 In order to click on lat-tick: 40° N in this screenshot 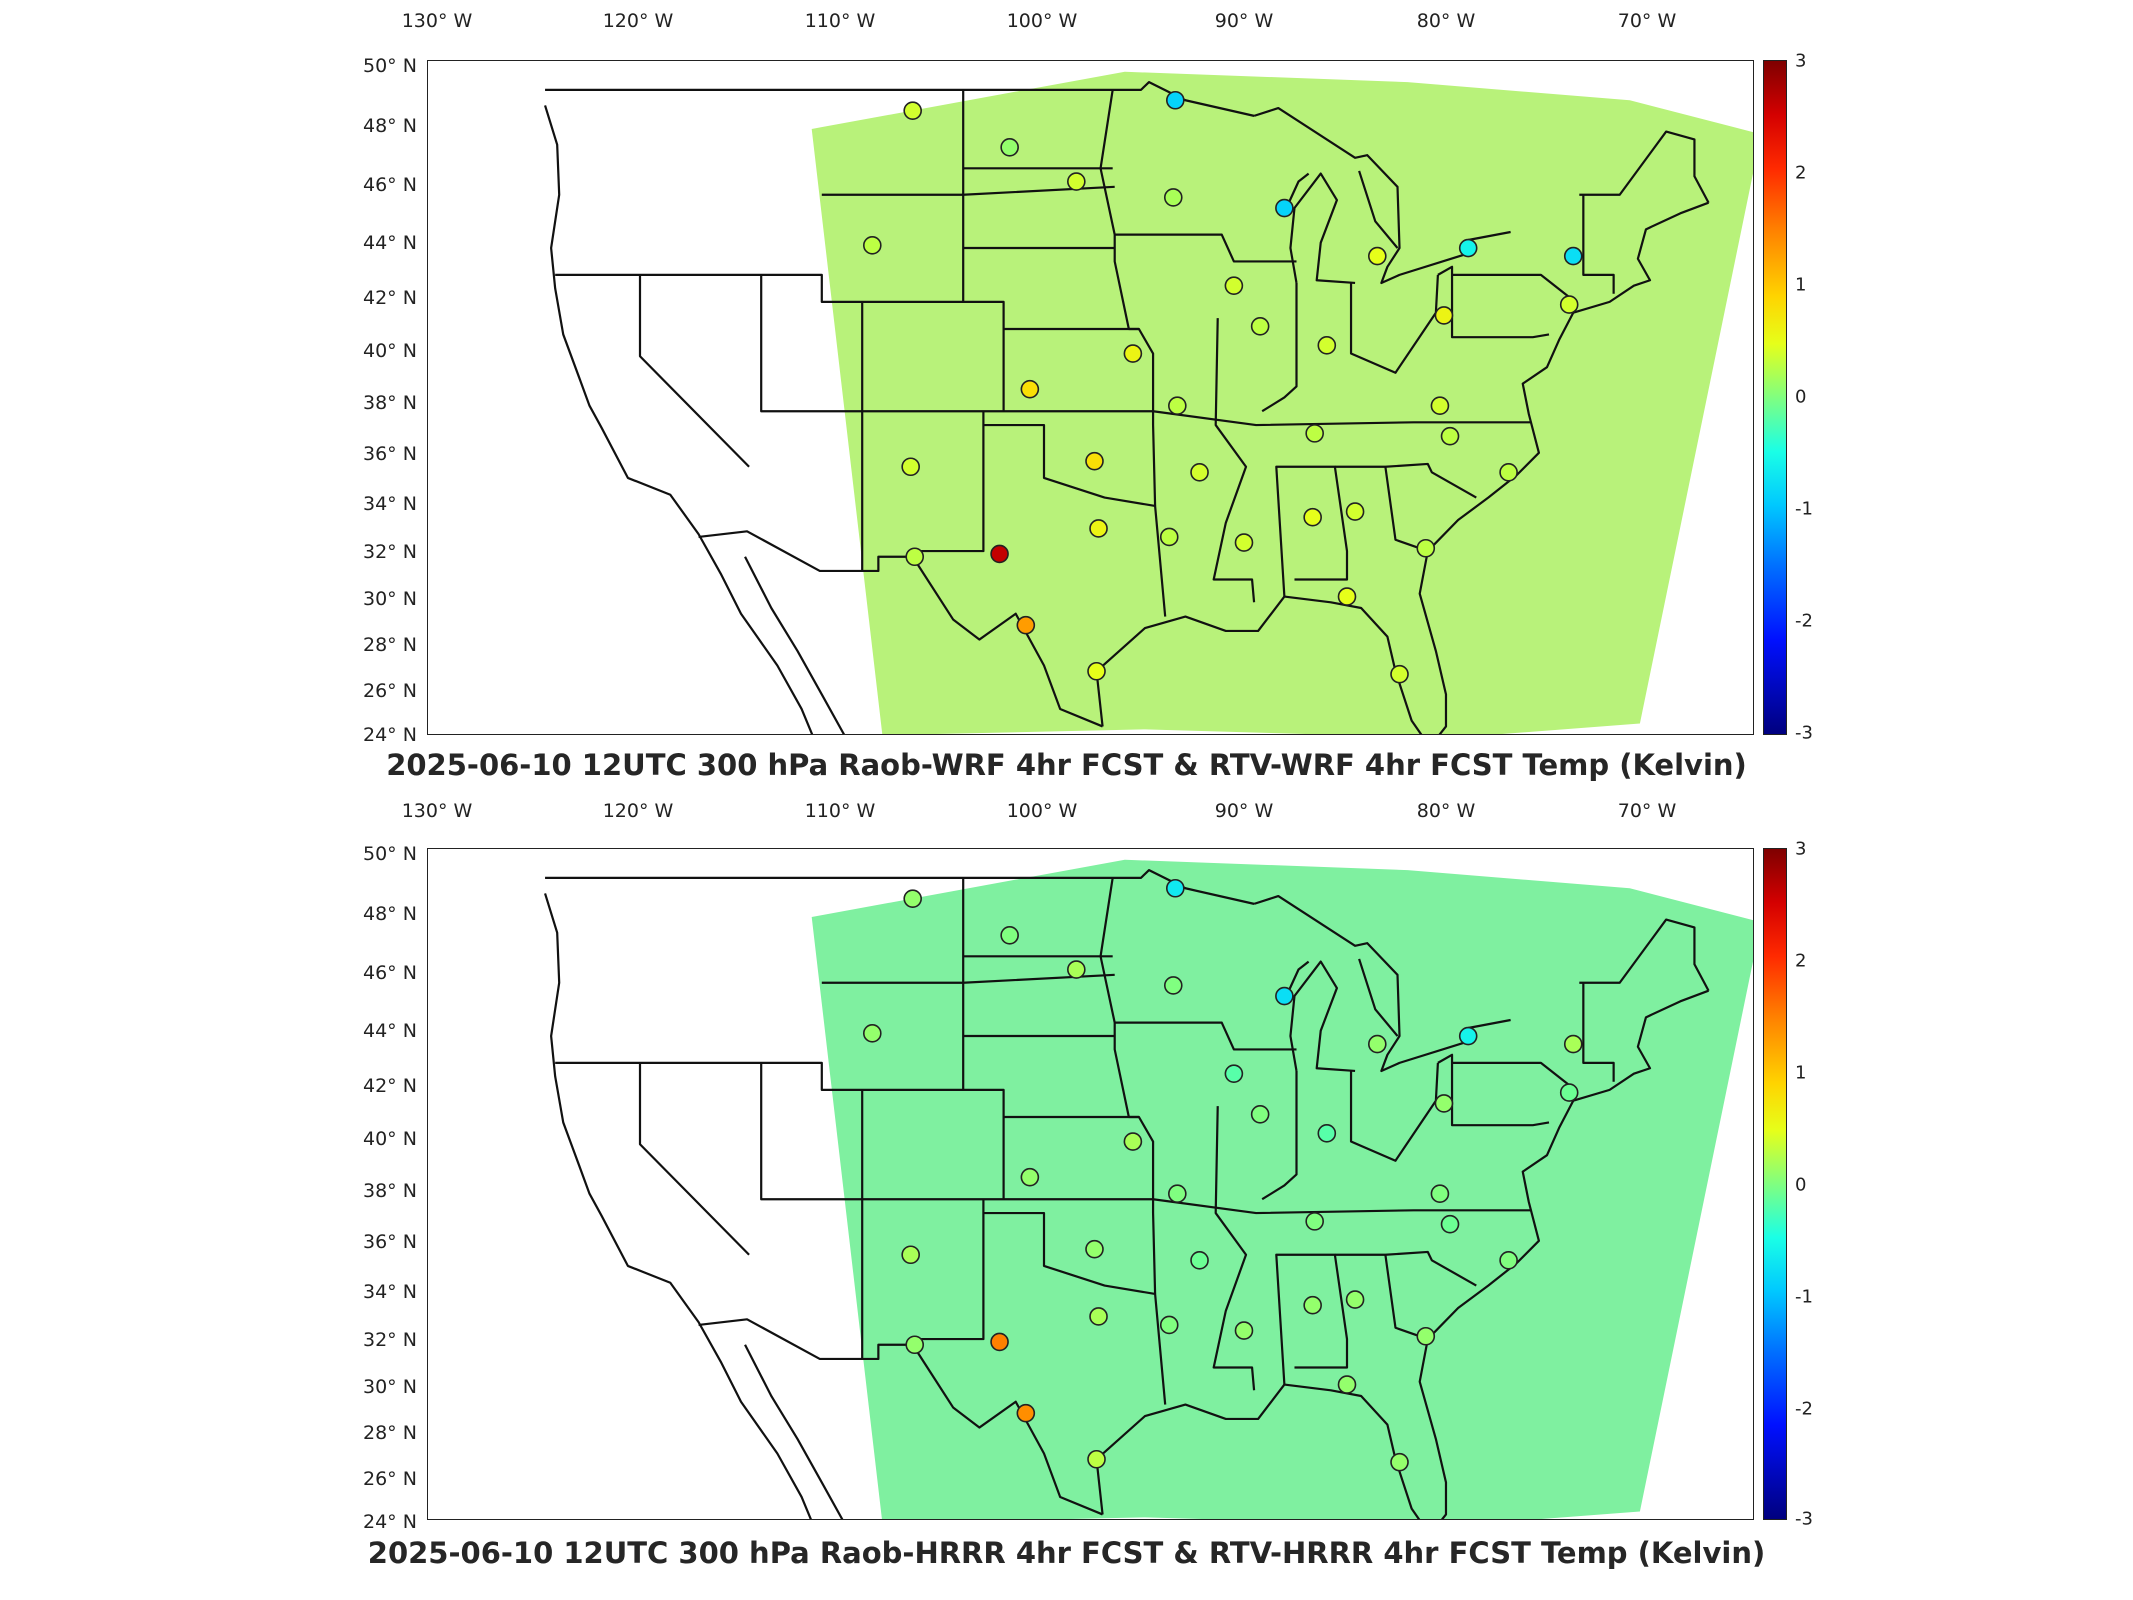, I will do `click(390, 1139)`.